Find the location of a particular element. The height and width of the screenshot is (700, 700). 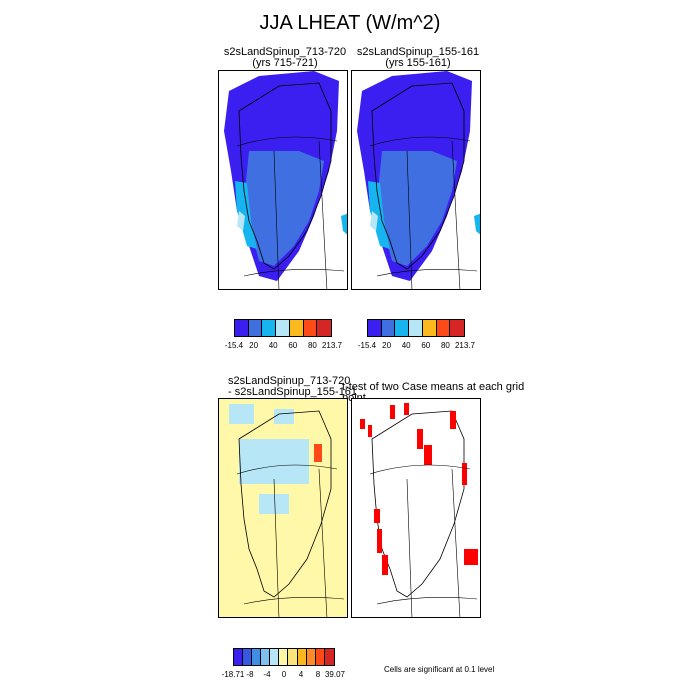

map-bottom-left is located at coordinates (283, 508).